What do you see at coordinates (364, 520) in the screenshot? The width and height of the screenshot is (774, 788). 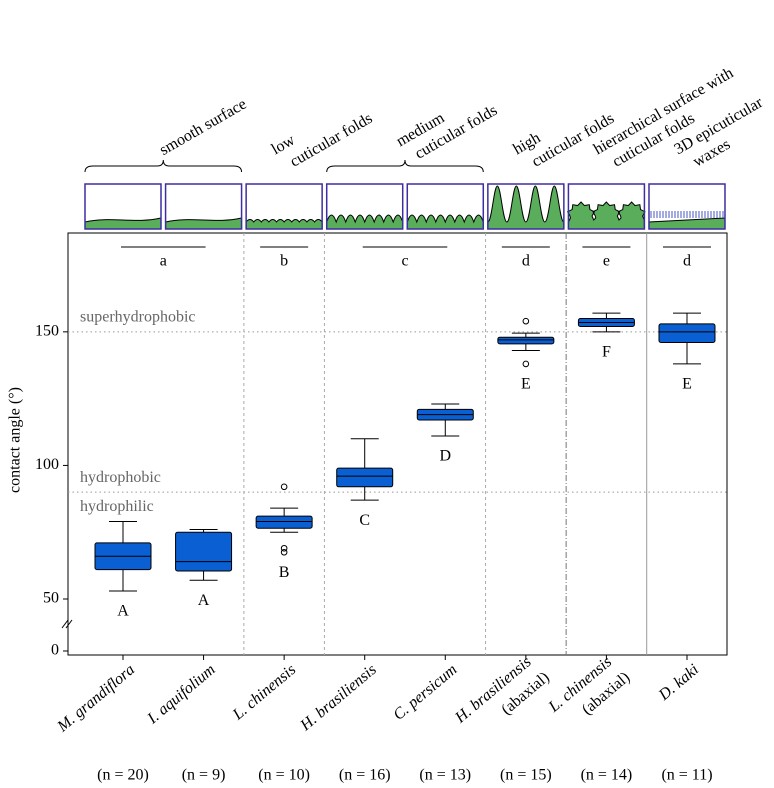 I see `significance-letter: C` at bounding box center [364, 520].